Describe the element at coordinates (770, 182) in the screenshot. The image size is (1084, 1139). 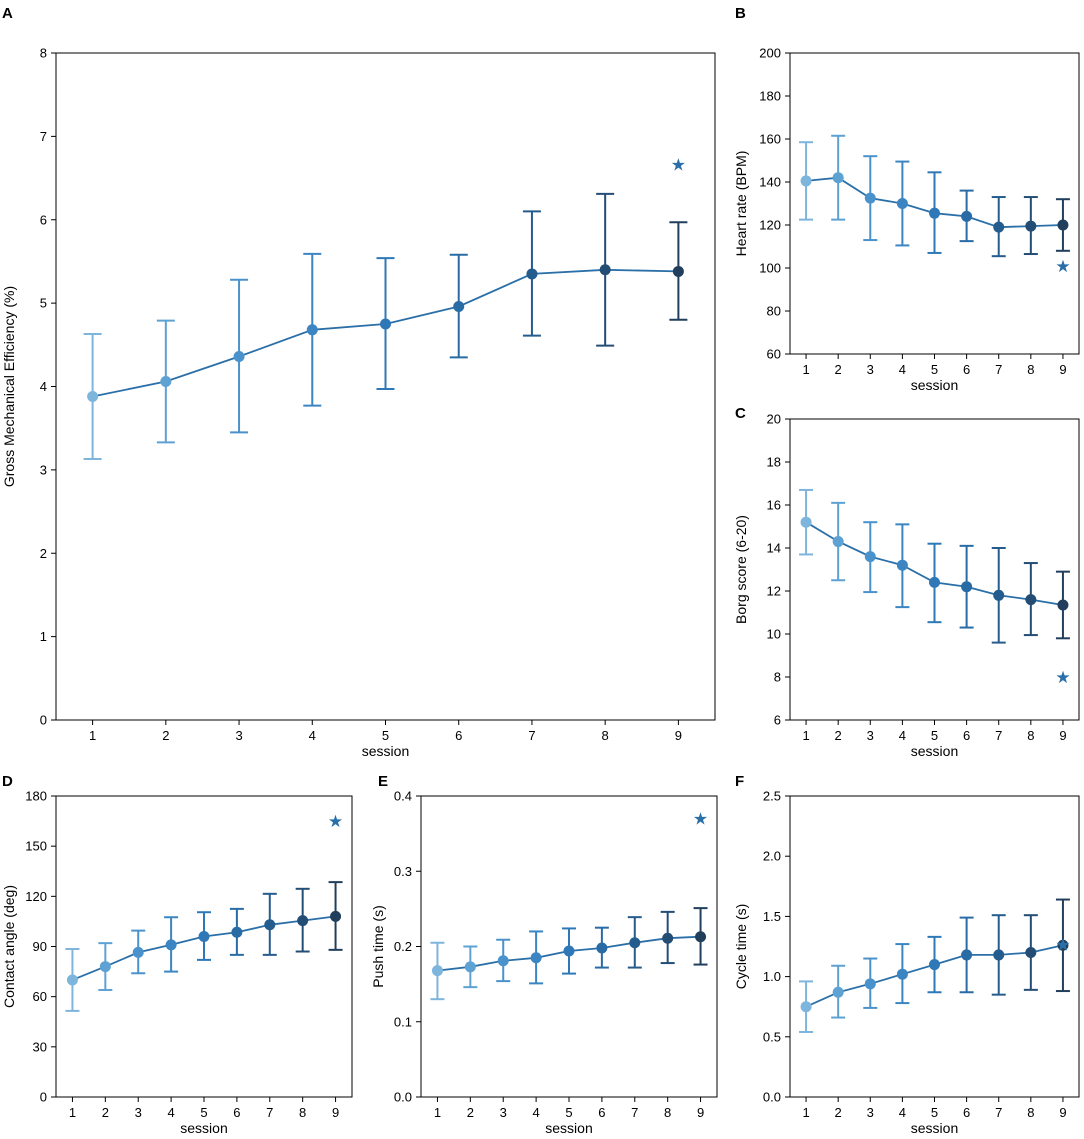
I see `y-tick-label: 140` at that location.